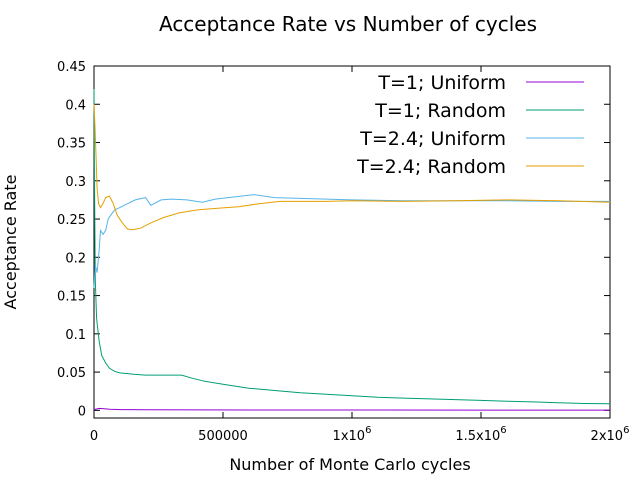 This screenshot has width=640, height=480. I want to click on x-tick-label: 500000, so click(223, 436).